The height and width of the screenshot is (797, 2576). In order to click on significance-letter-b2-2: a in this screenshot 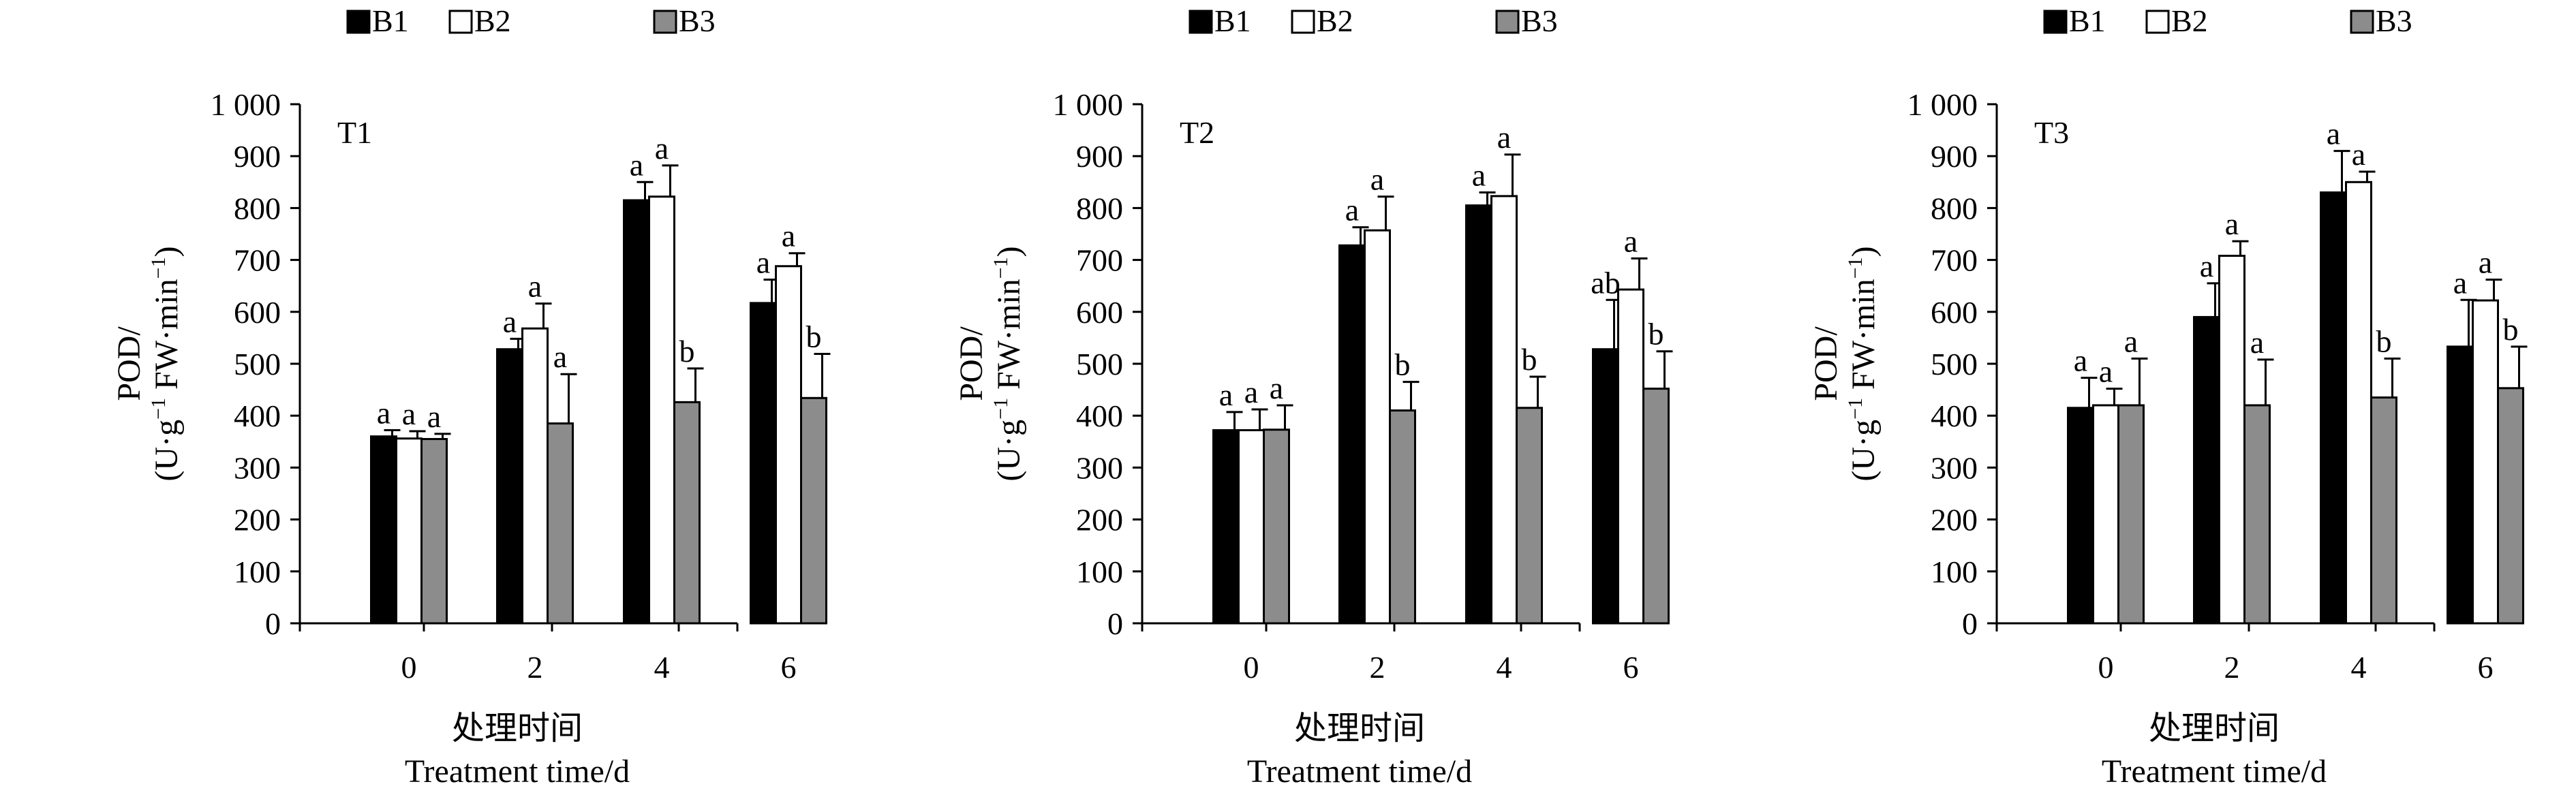, I will do `click(1377, 179)`.